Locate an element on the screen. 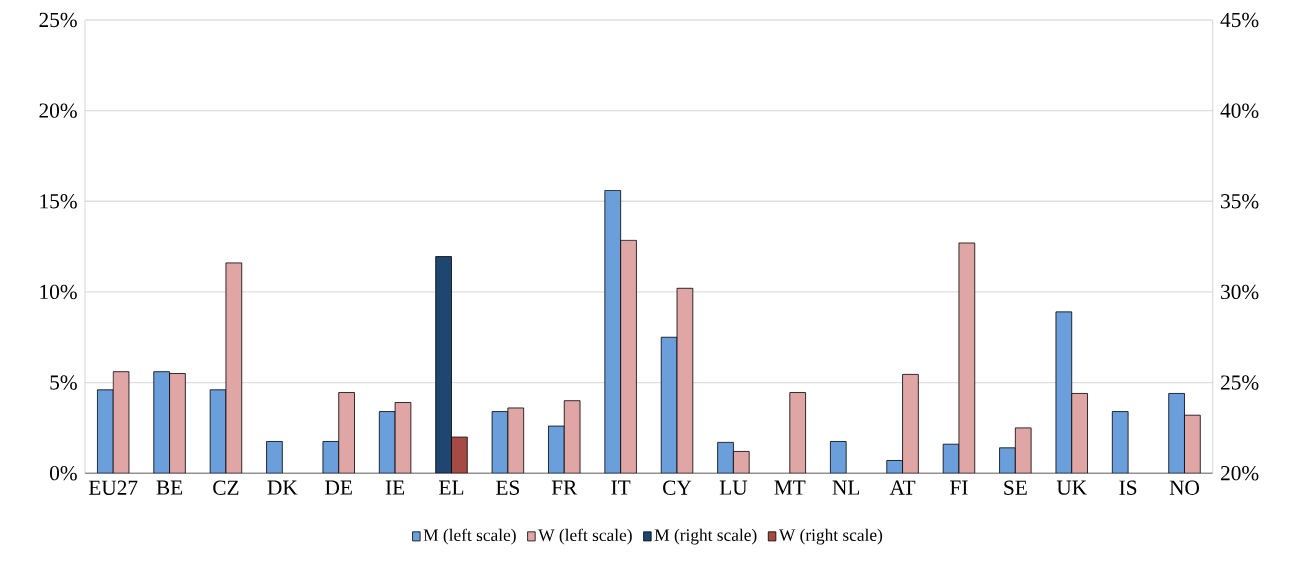 The width and height of the screenshot is (1293, 568). x-tick-label: AT is located at coordinates (902, 487).